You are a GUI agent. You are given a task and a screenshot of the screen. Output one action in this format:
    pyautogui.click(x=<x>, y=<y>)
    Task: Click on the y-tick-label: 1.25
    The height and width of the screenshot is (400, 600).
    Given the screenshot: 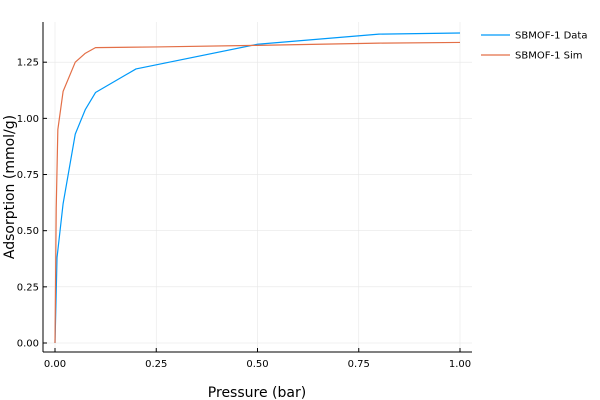 What is the action you would take?
    pyautogui.click(x=28, y=63)
    